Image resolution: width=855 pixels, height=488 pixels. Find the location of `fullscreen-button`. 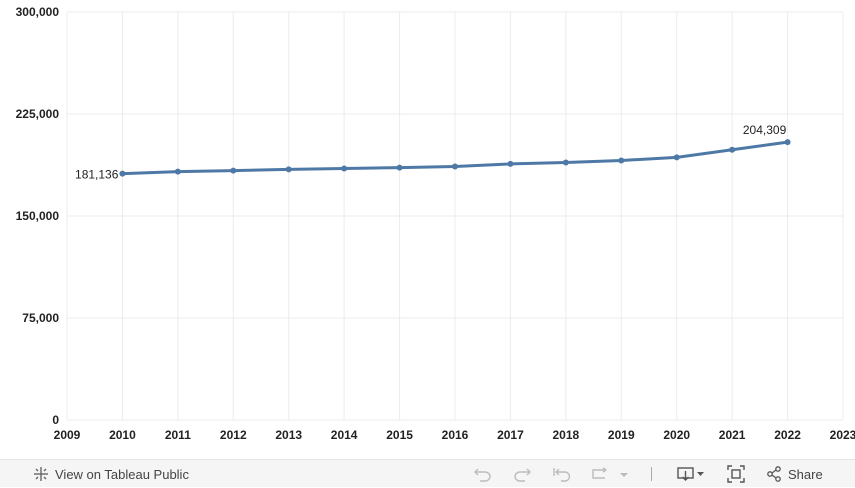

fullscreen-button is located at coordinates (736, 474).